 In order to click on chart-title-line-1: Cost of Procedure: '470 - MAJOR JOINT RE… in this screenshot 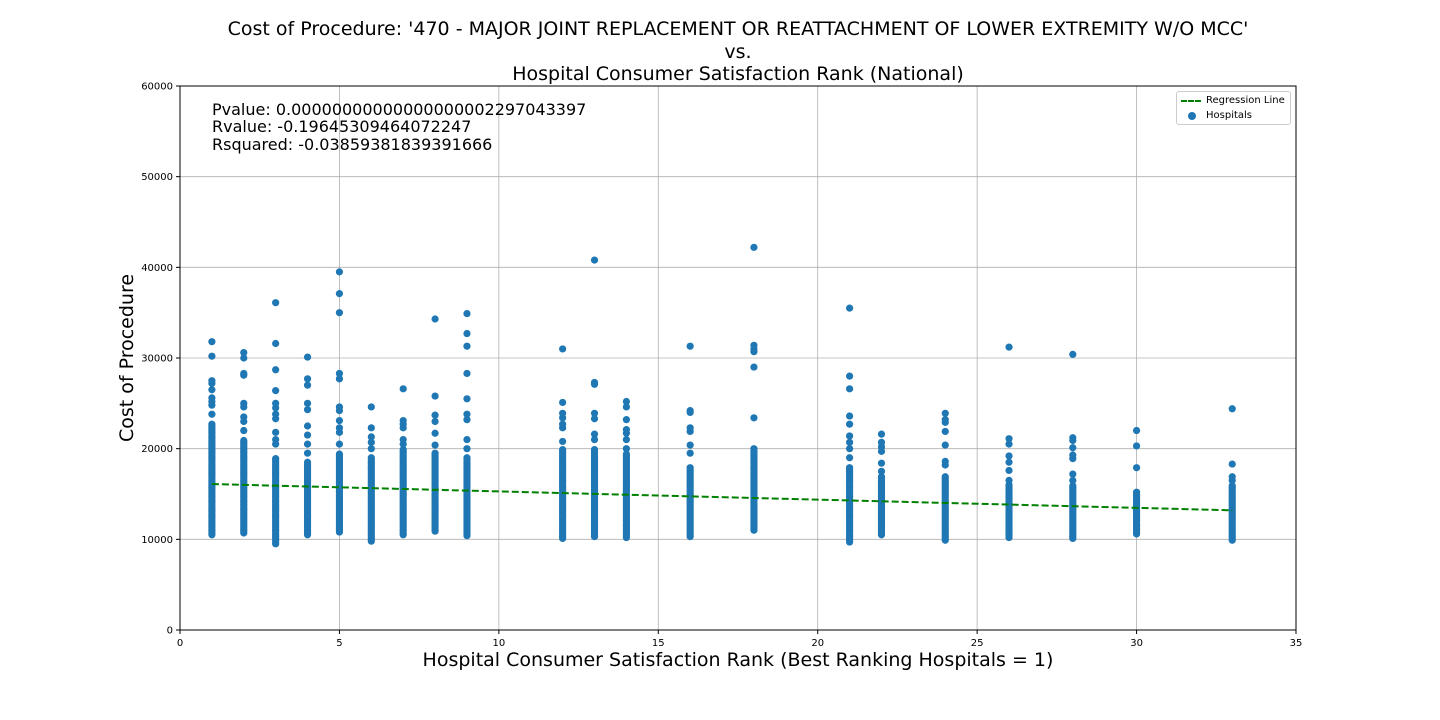, I will do `click(738, 29)`.